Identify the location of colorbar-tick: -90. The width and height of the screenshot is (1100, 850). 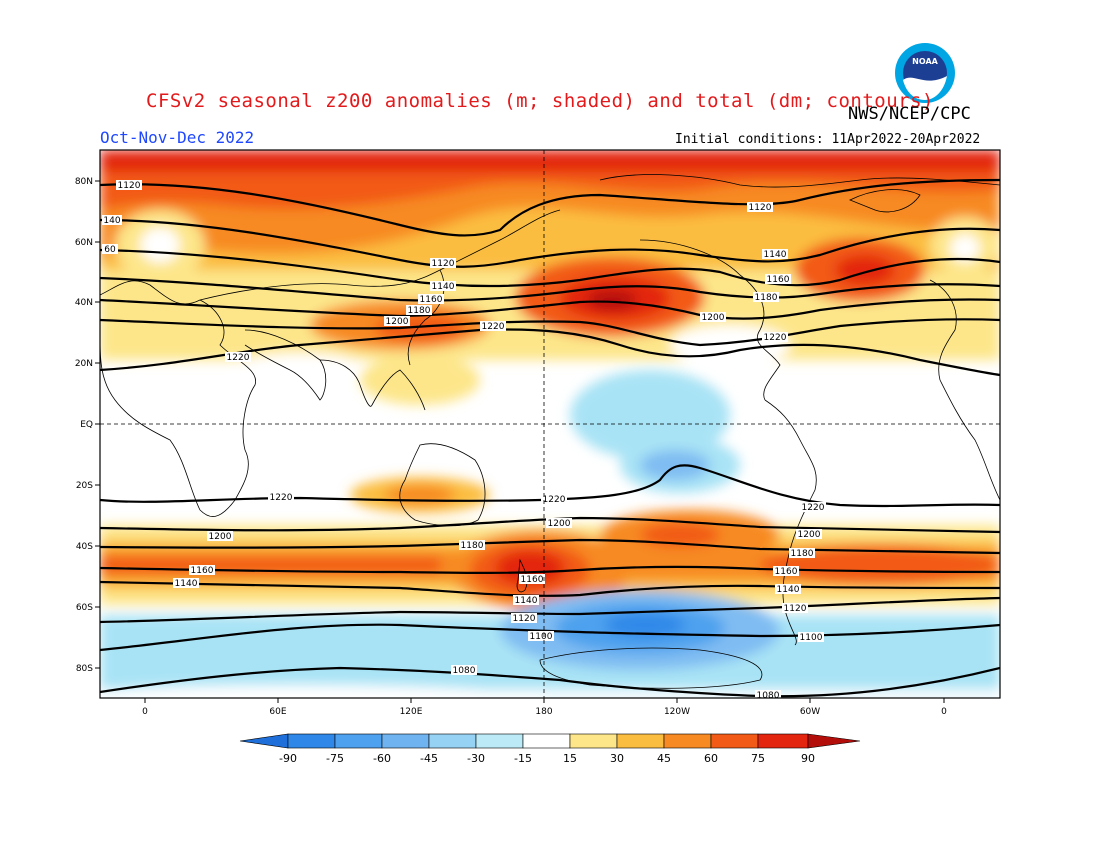
(288, 758).